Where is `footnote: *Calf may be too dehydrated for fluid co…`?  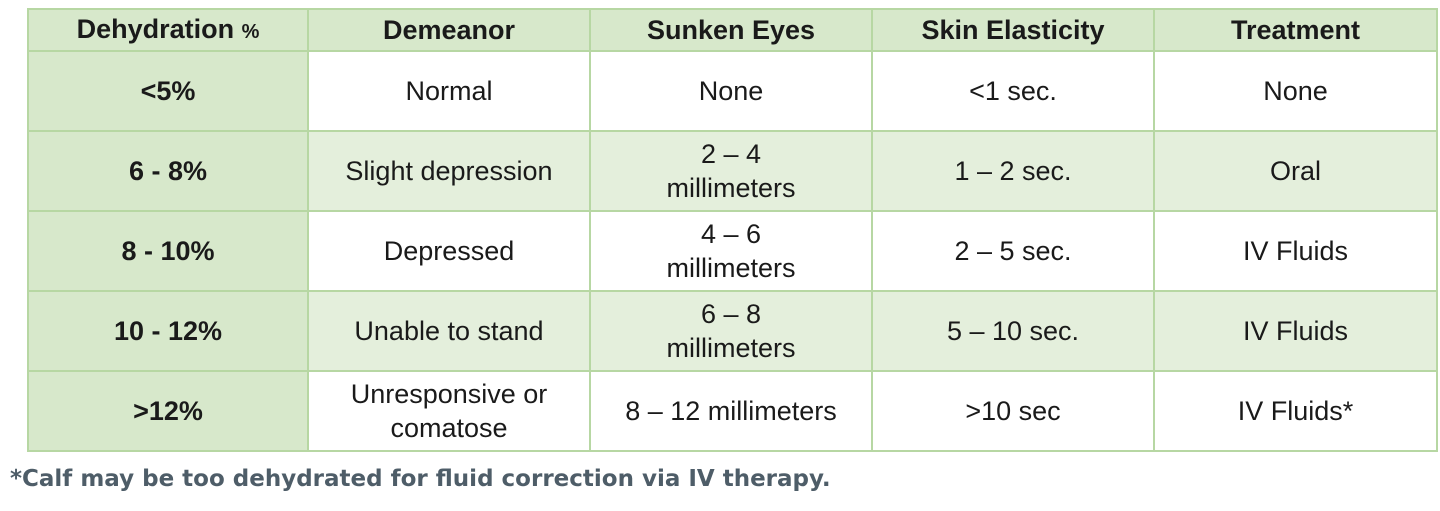
footnote: *Calf may be too dehydrated for fluid co… is located at coordinates (420, 479).